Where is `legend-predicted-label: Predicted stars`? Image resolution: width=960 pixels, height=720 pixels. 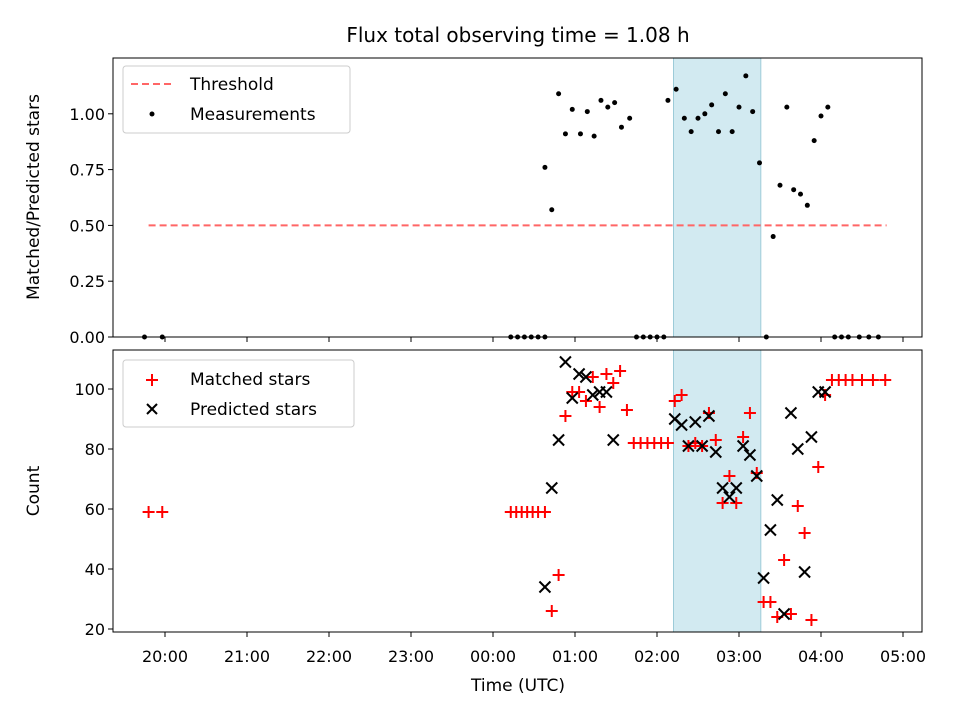 legend-predicted-label: Predicted stars is located at coordinates (253, 410).